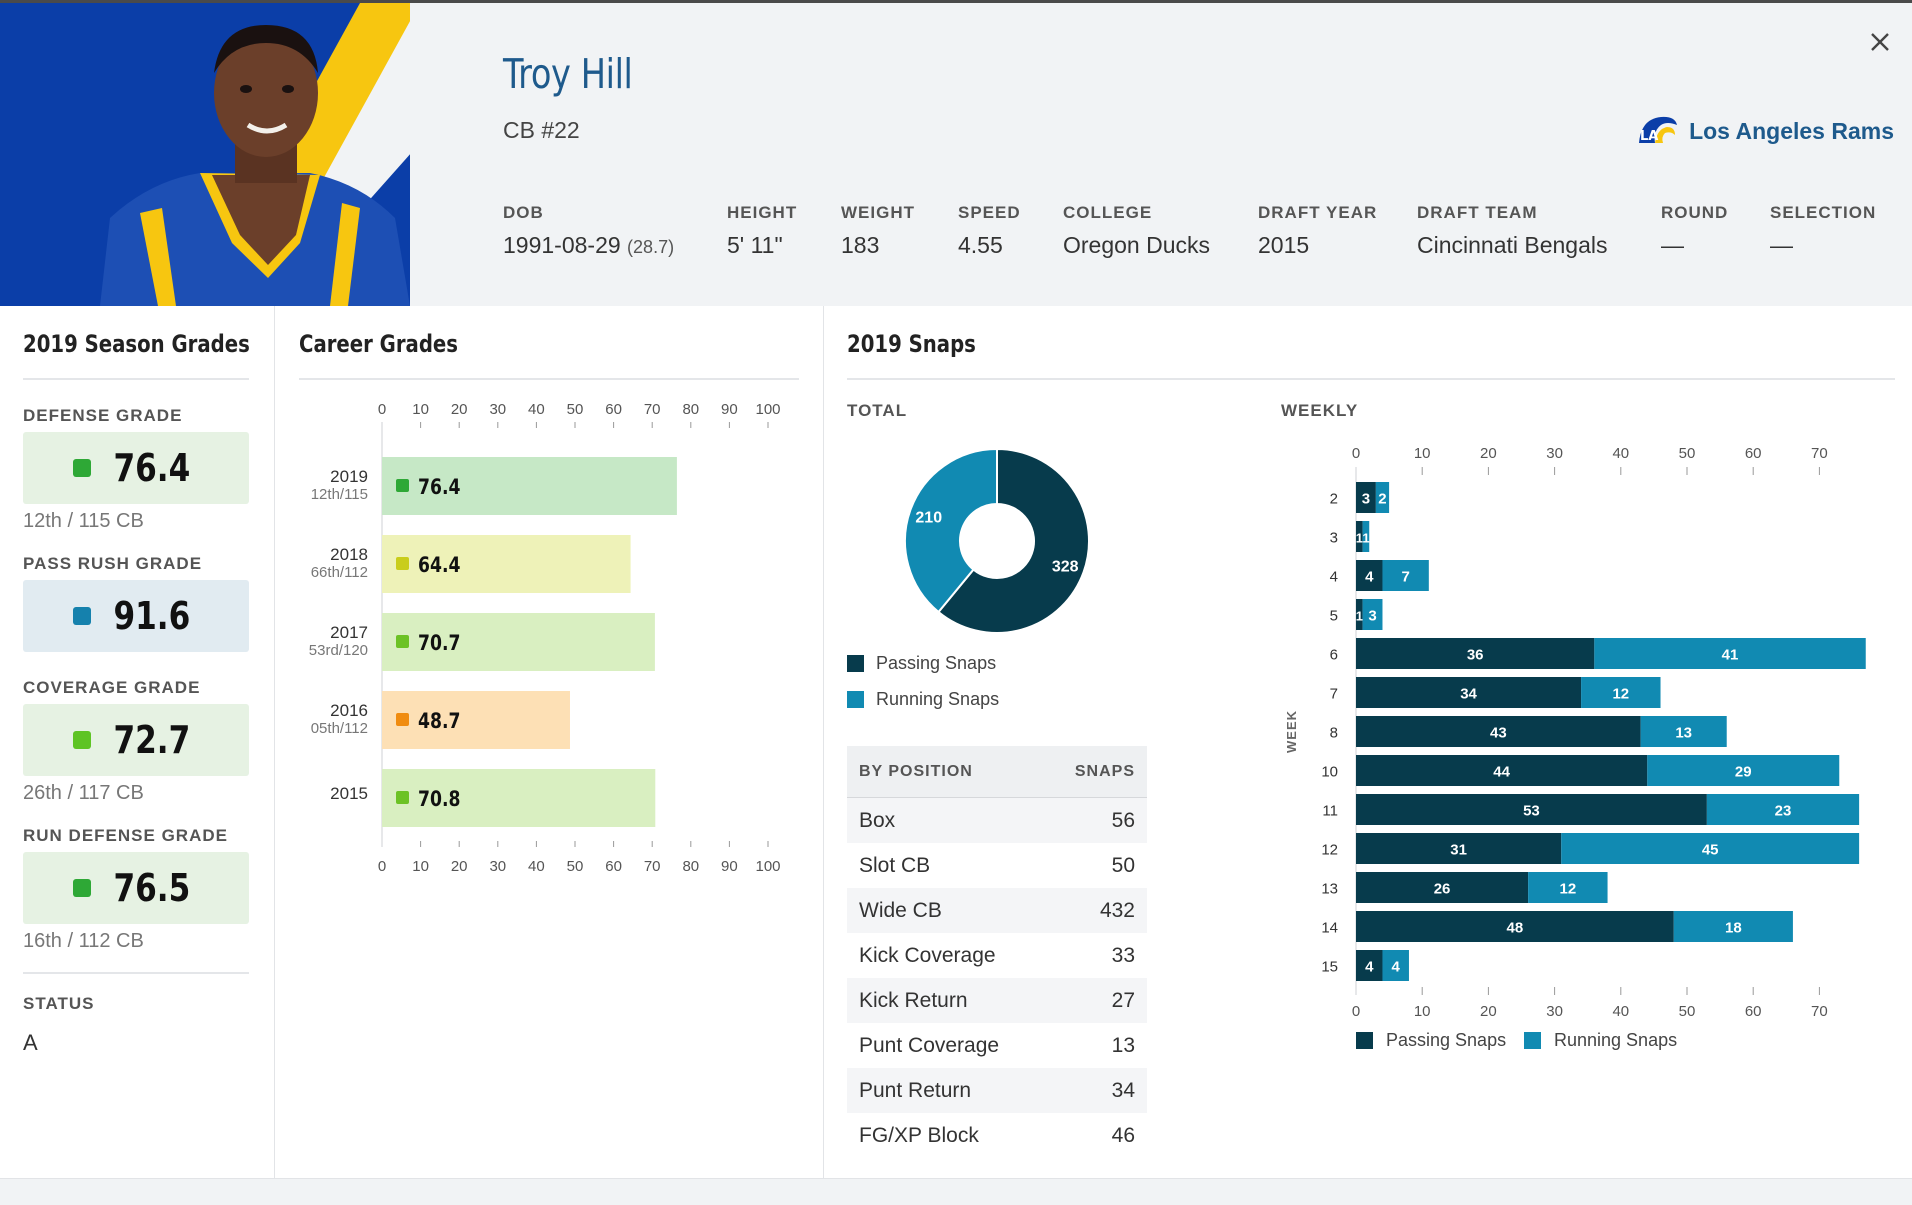 The width and height of the screenshot is (1912, 1205). Describe the element at coordinates (1783, 811) in the screenshot. I see `weekly-bar-label: 23` at that location.